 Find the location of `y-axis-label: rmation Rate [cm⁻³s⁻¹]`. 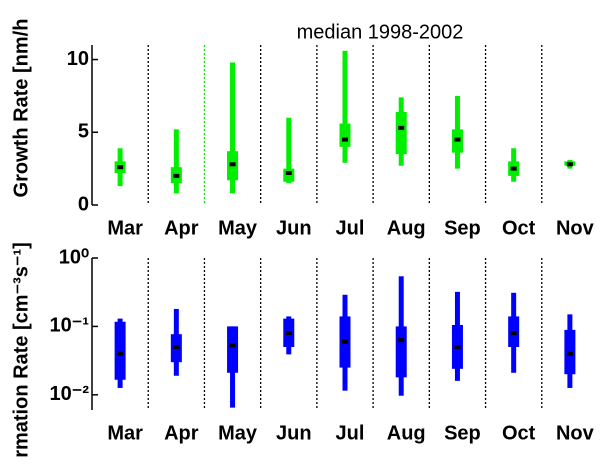

y-axis-label: rmation Rate [cm⁻³s⁻¹] is located at coordinates (21, 350).